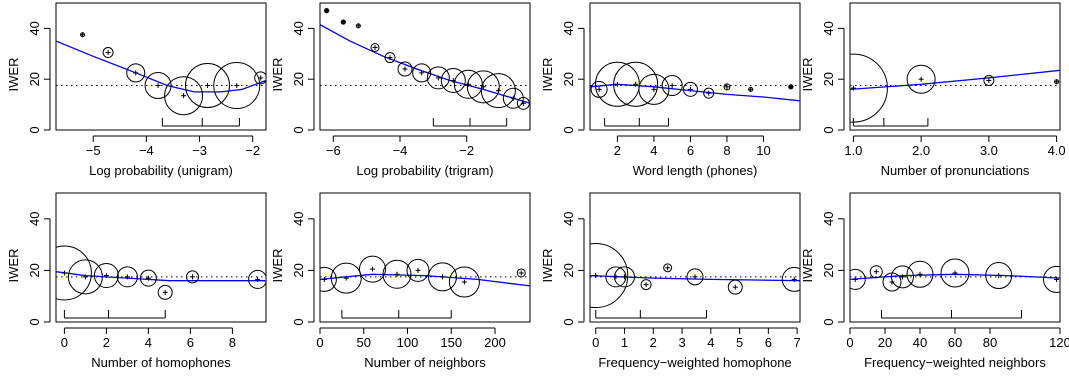 The image size is (1069, 378). Describe the element at coordinates (624, 342) in the screenshot. I see `x-tick-label: 1` at that location.